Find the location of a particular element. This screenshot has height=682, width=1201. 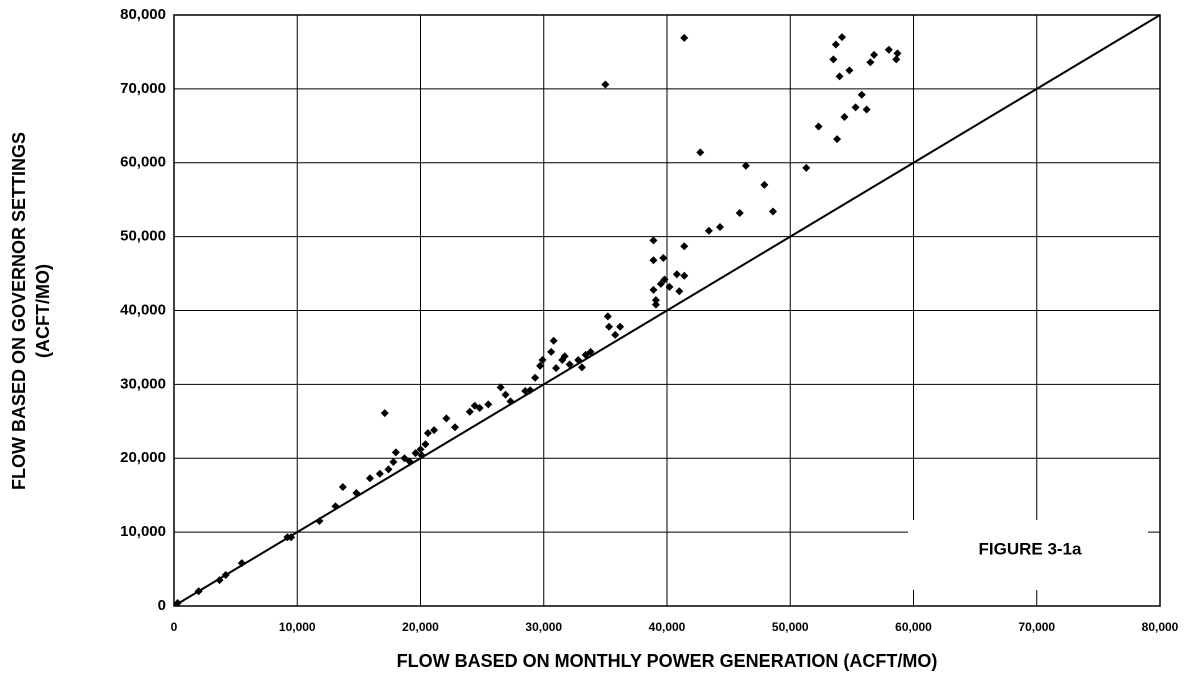

annotation: FIGURE 3-1a is located at coordinates (1031, 548).